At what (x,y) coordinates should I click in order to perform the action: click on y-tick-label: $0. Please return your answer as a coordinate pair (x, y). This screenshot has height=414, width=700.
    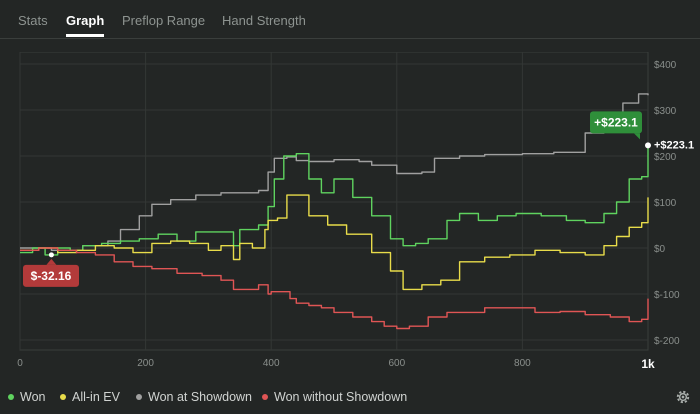
    Looking at the image, I should click on (660, 249).